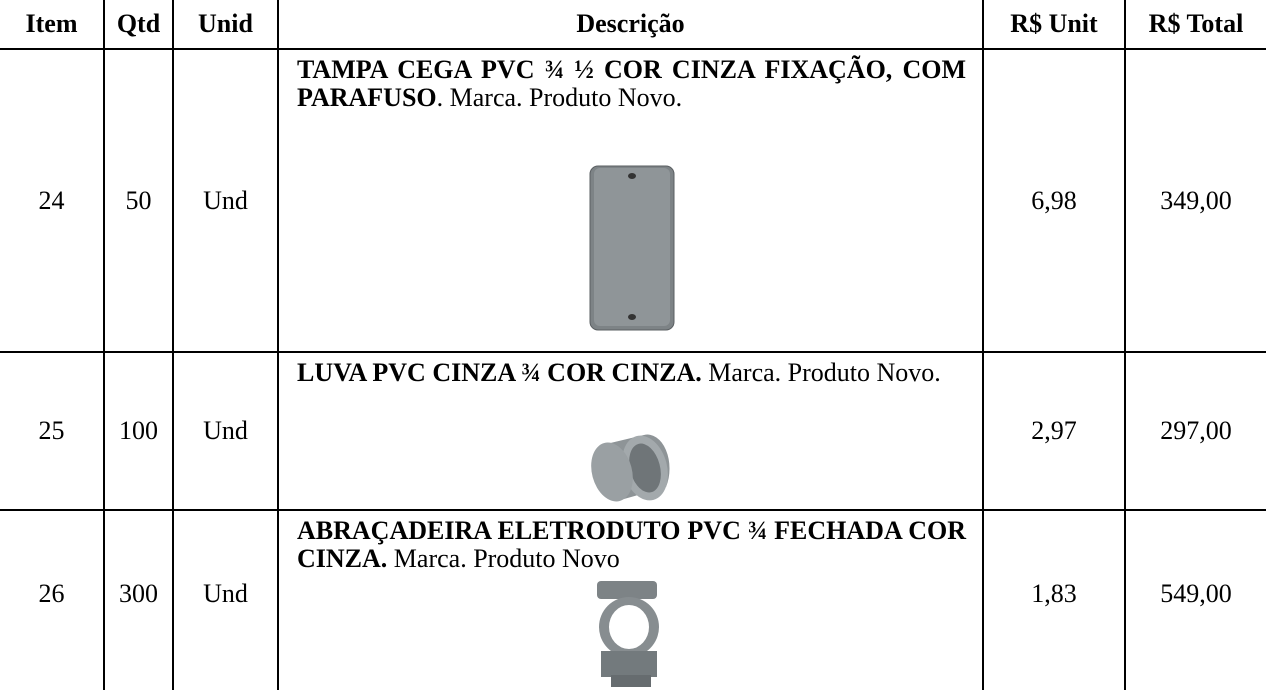 The height and width of the screenshot is (690, 1266). Describe the element at coordinates (52, 200) in the screenshot. I see `item: 24` at that location.